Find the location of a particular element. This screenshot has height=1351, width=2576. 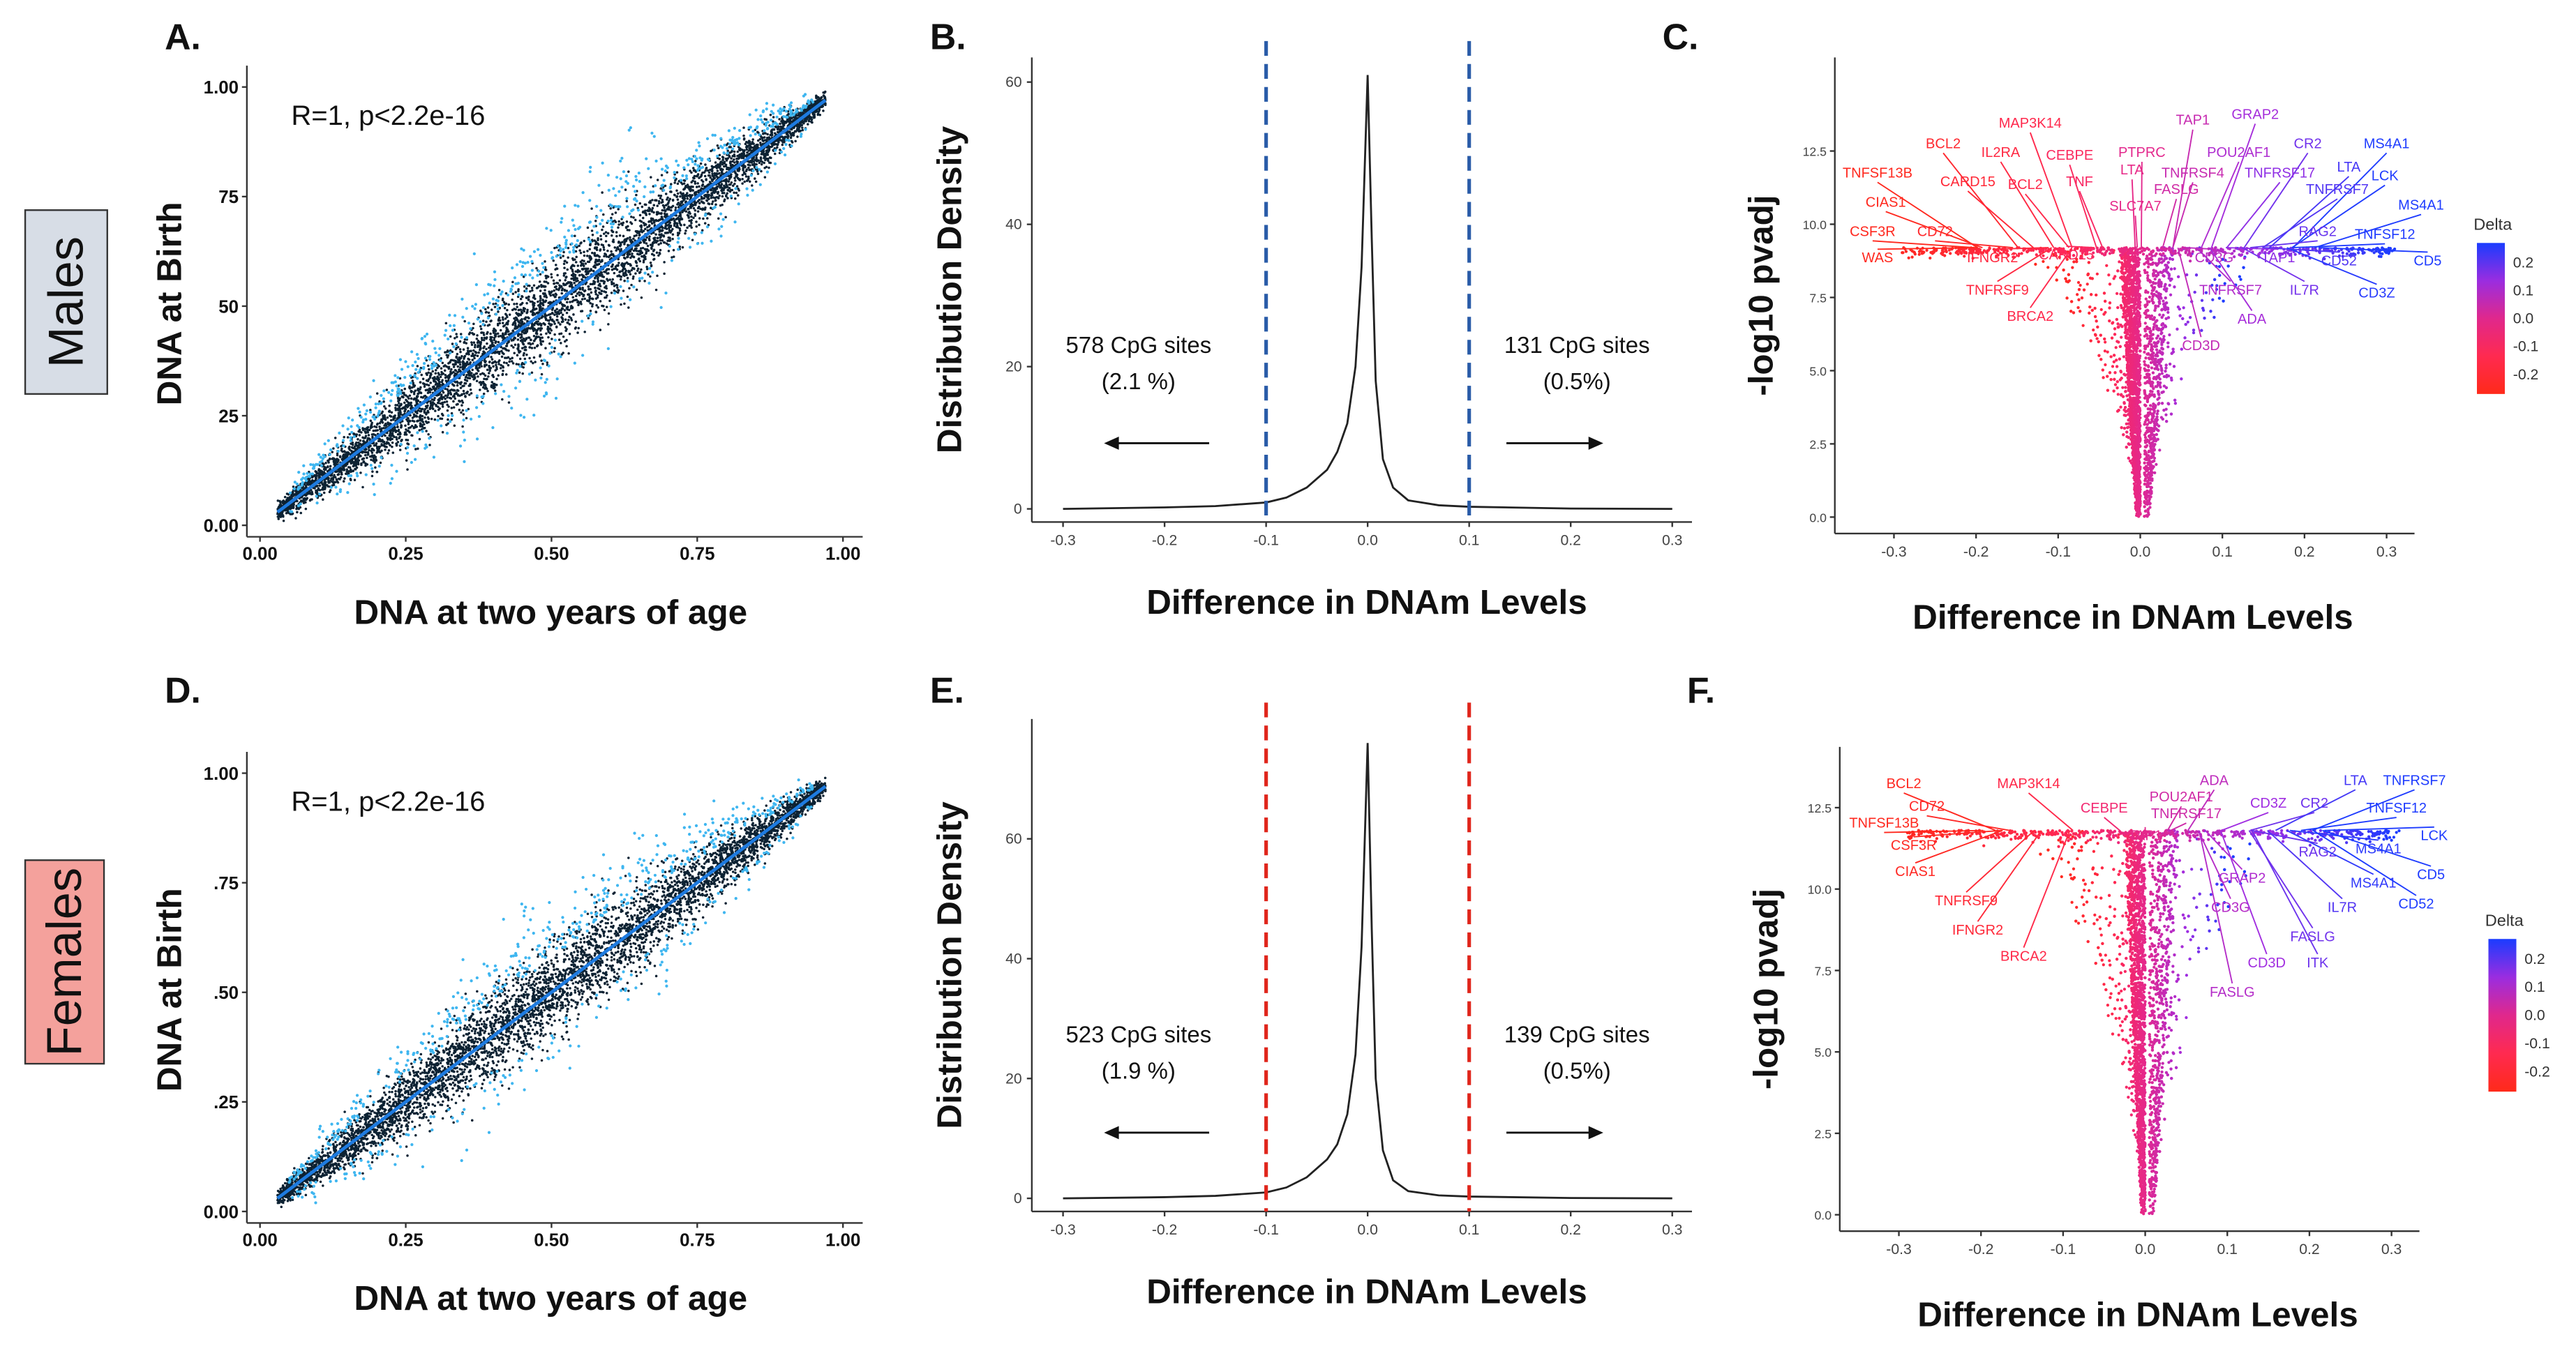

y-tick-label: 1.00 is located at coordinates (221, 88).